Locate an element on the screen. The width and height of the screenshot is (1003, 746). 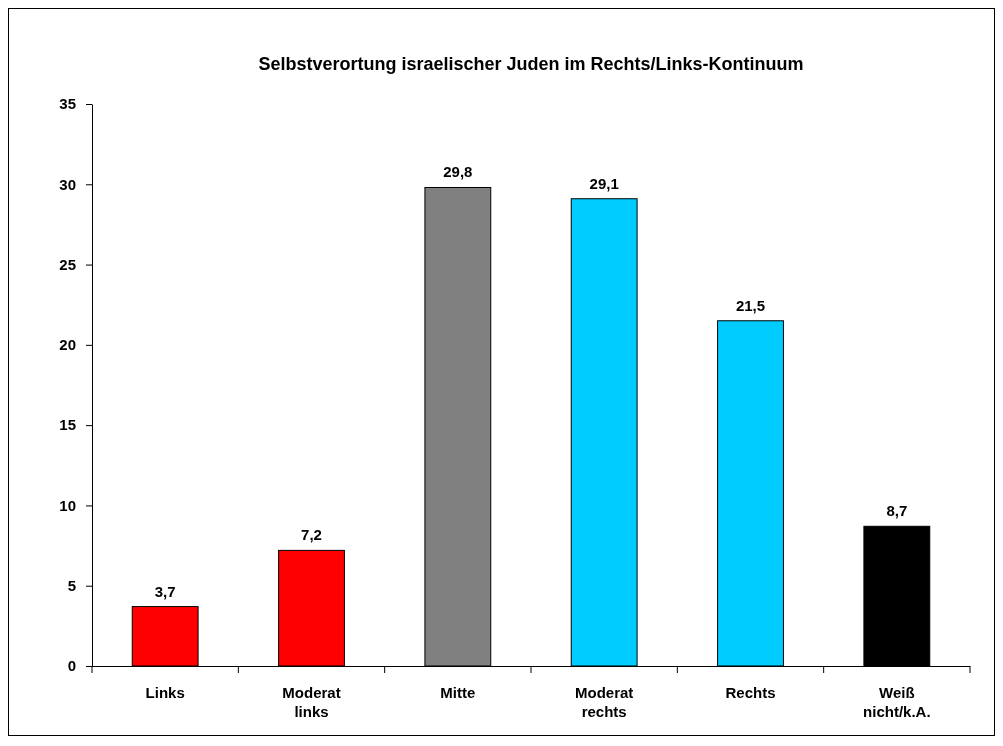
y-tick-label: 20 is located at coordinates (67, 345).